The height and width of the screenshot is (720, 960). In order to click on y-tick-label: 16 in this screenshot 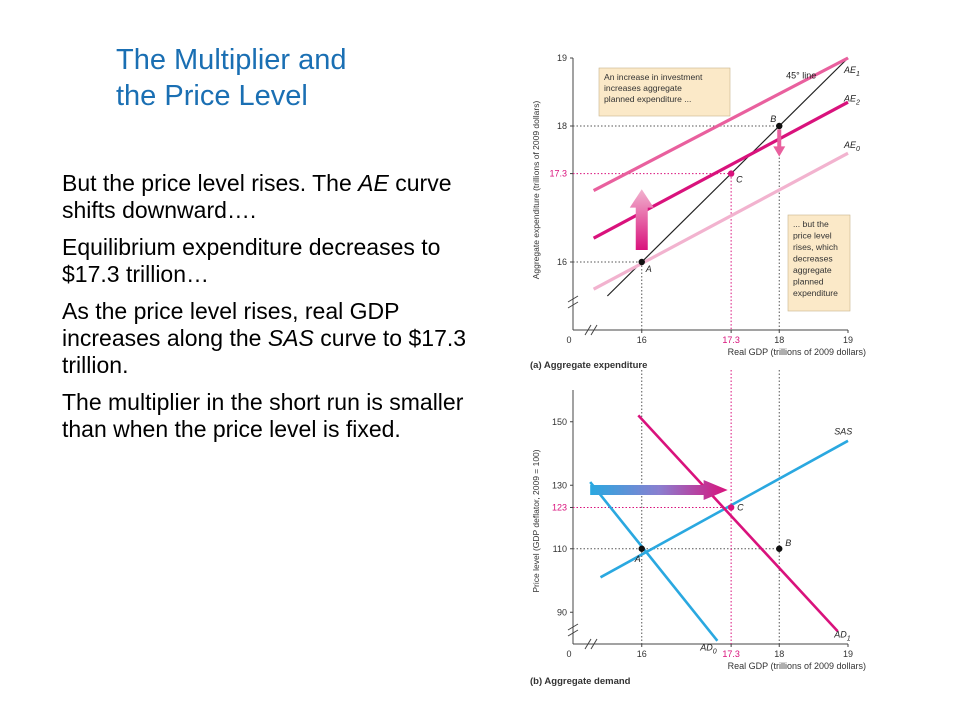, I will do `click(562, 262)`.